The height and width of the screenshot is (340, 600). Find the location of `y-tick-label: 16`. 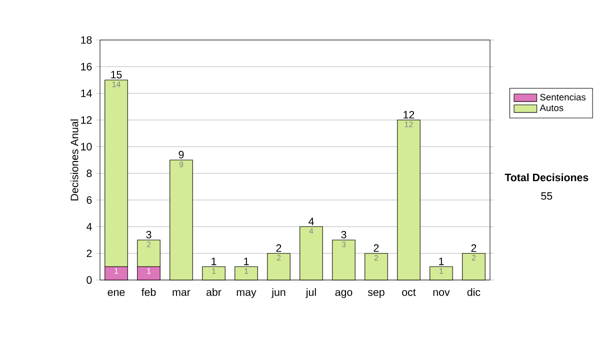

y-tick-label: 16 is located at coordinates (86, 66).